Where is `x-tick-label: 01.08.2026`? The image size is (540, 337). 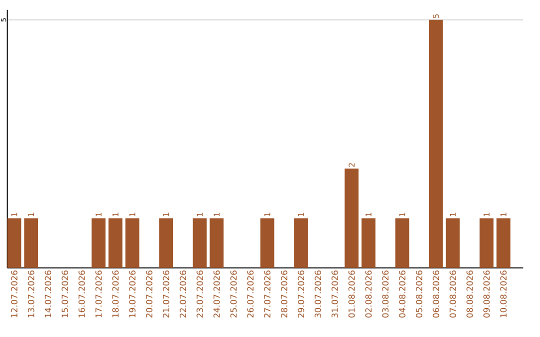
x-tick-label: 01.08.2026 is located at coordinates (351, 294).